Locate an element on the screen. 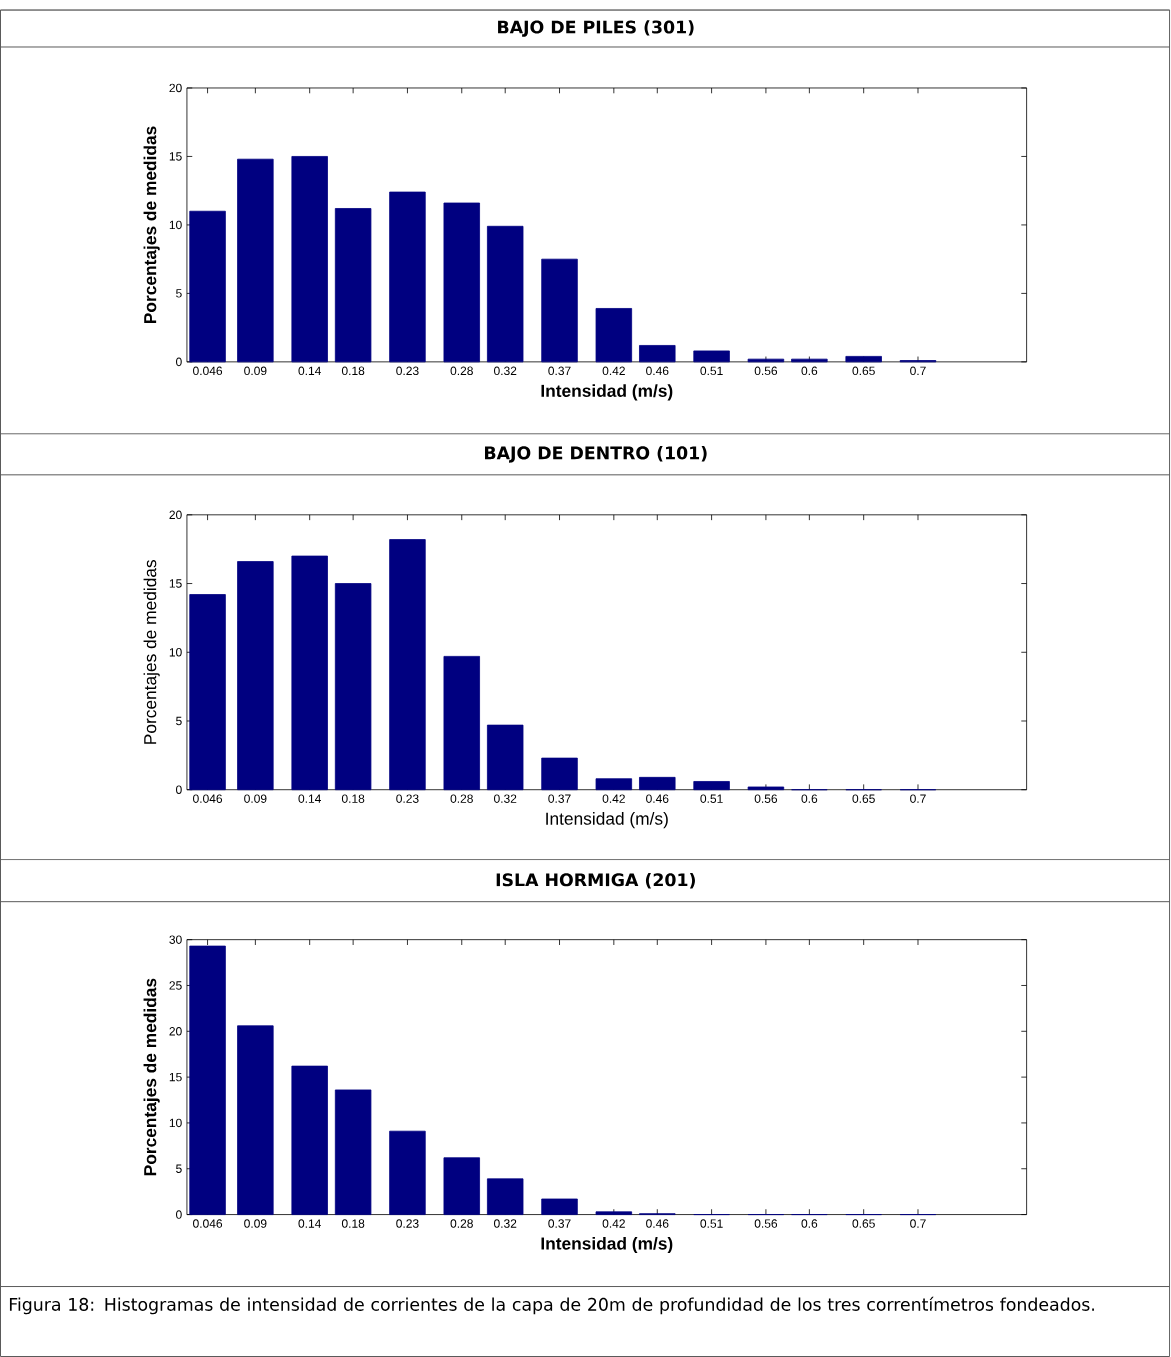  chart-title: ISLA HORMIGA (201) is located at coordinates (596, 880).